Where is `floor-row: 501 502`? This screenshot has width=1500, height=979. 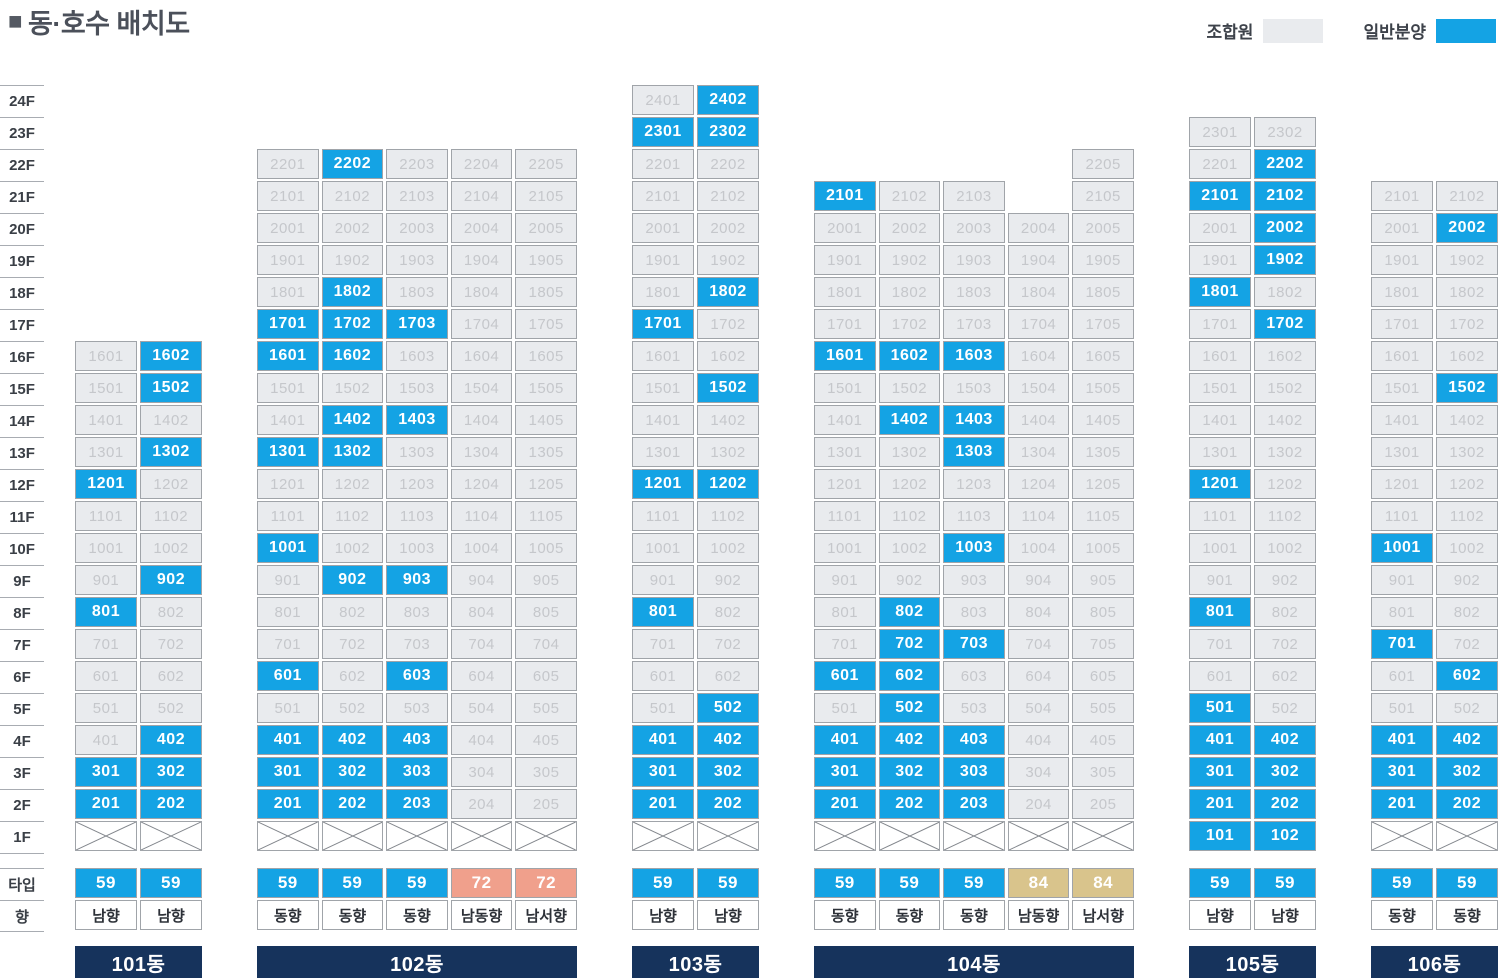
floor-row: 501 502 is located at coordinates (1434, 708).